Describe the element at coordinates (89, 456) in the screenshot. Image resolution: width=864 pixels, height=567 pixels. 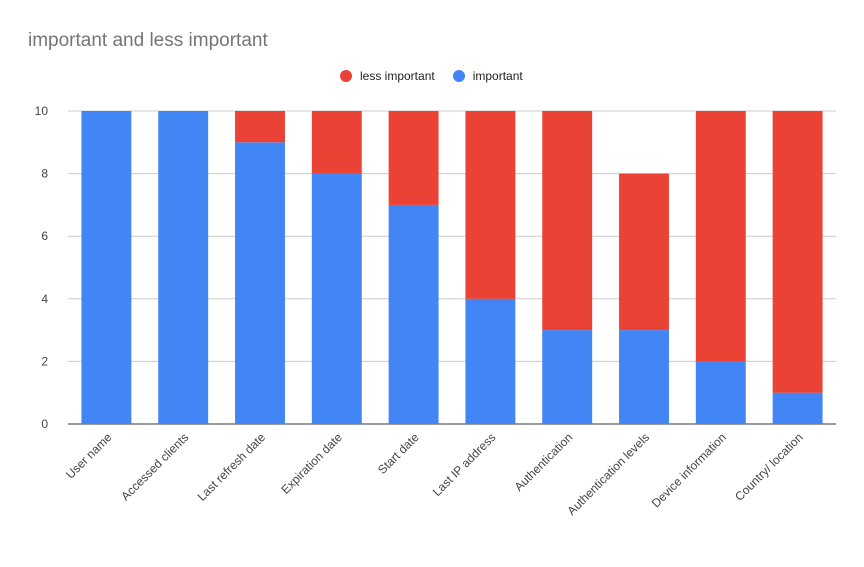
I see `x-tick-label-0: User name` at that location.